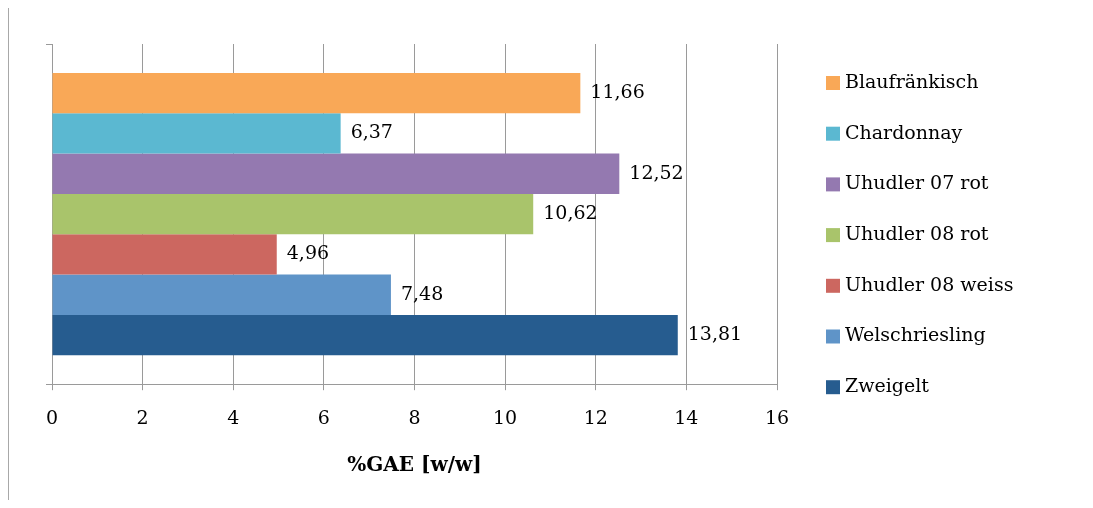 The image size is (1093, 508). Describe the element at coordinates (656, 171) in the screenshot. I see `data-label: 12,52` at that location.